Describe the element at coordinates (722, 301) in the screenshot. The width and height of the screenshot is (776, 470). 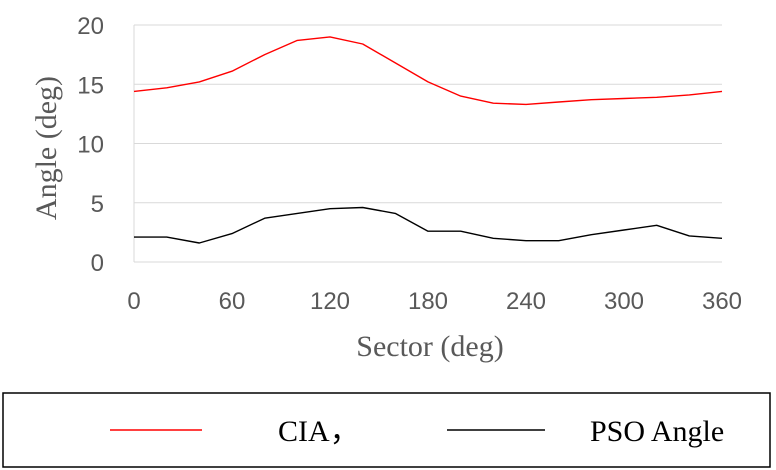
I see `x-tick-label: 360` at that location.